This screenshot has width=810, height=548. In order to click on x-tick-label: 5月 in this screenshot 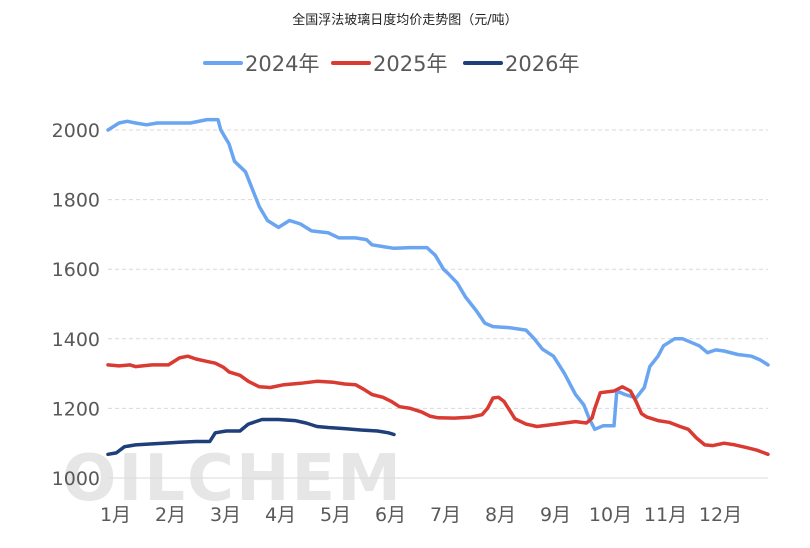, I will do `click(335, 515)`.